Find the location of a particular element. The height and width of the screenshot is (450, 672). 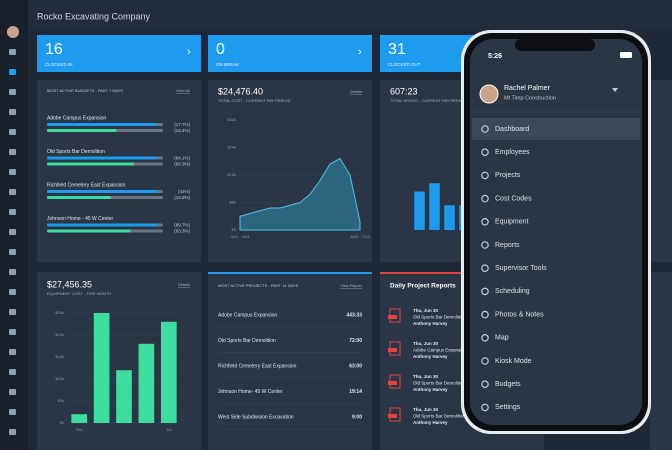

menu-active is located at coordinates (556, 129).